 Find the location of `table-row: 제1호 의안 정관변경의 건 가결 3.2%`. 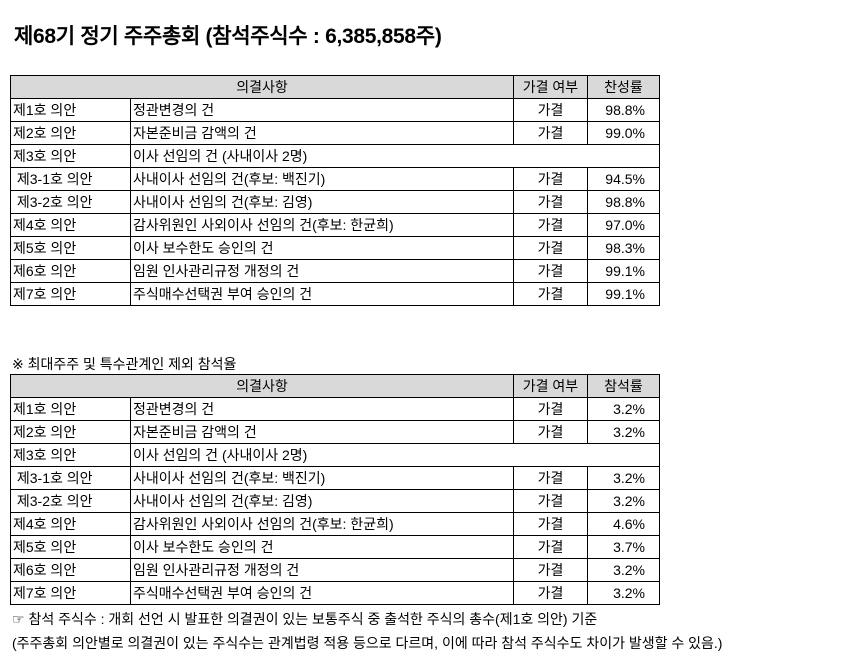

table-row: 제1호 의안 정관변경의 건 가결 3.2% is located at coordinates (335, 409).